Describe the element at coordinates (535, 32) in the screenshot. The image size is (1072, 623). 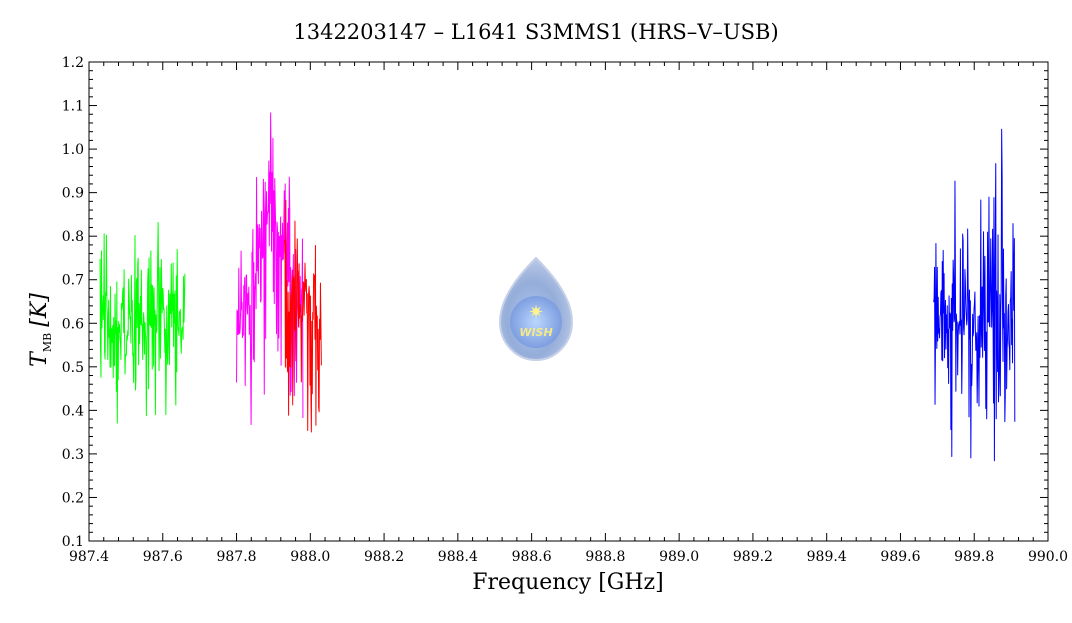
I see `chart-title: 1342203147 – L1641 S3MMS1 (HRS–V–USB)` at that location.